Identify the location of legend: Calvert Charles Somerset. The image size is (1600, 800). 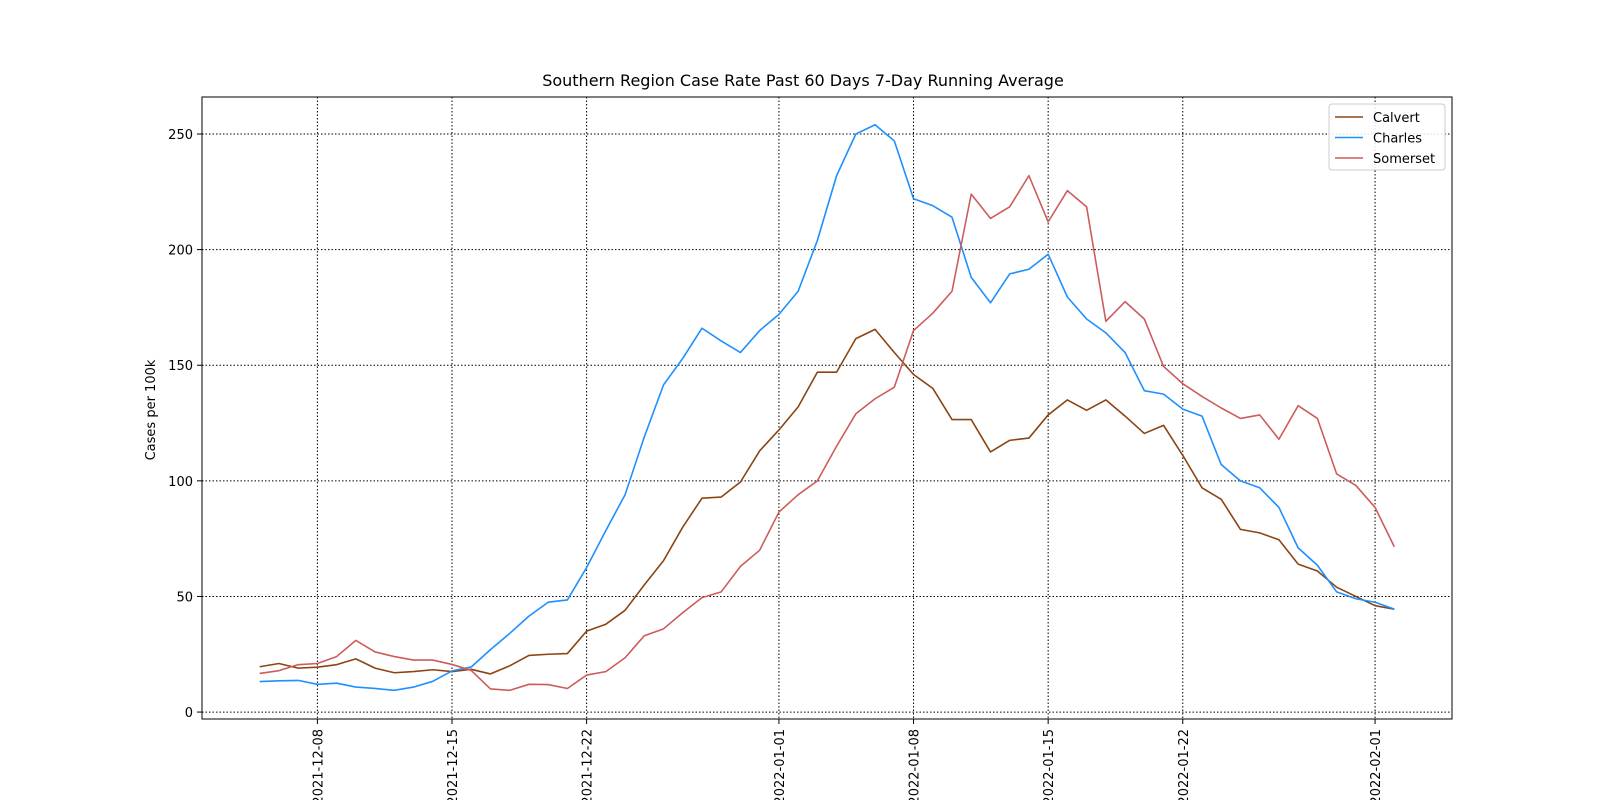
(1387, 137).